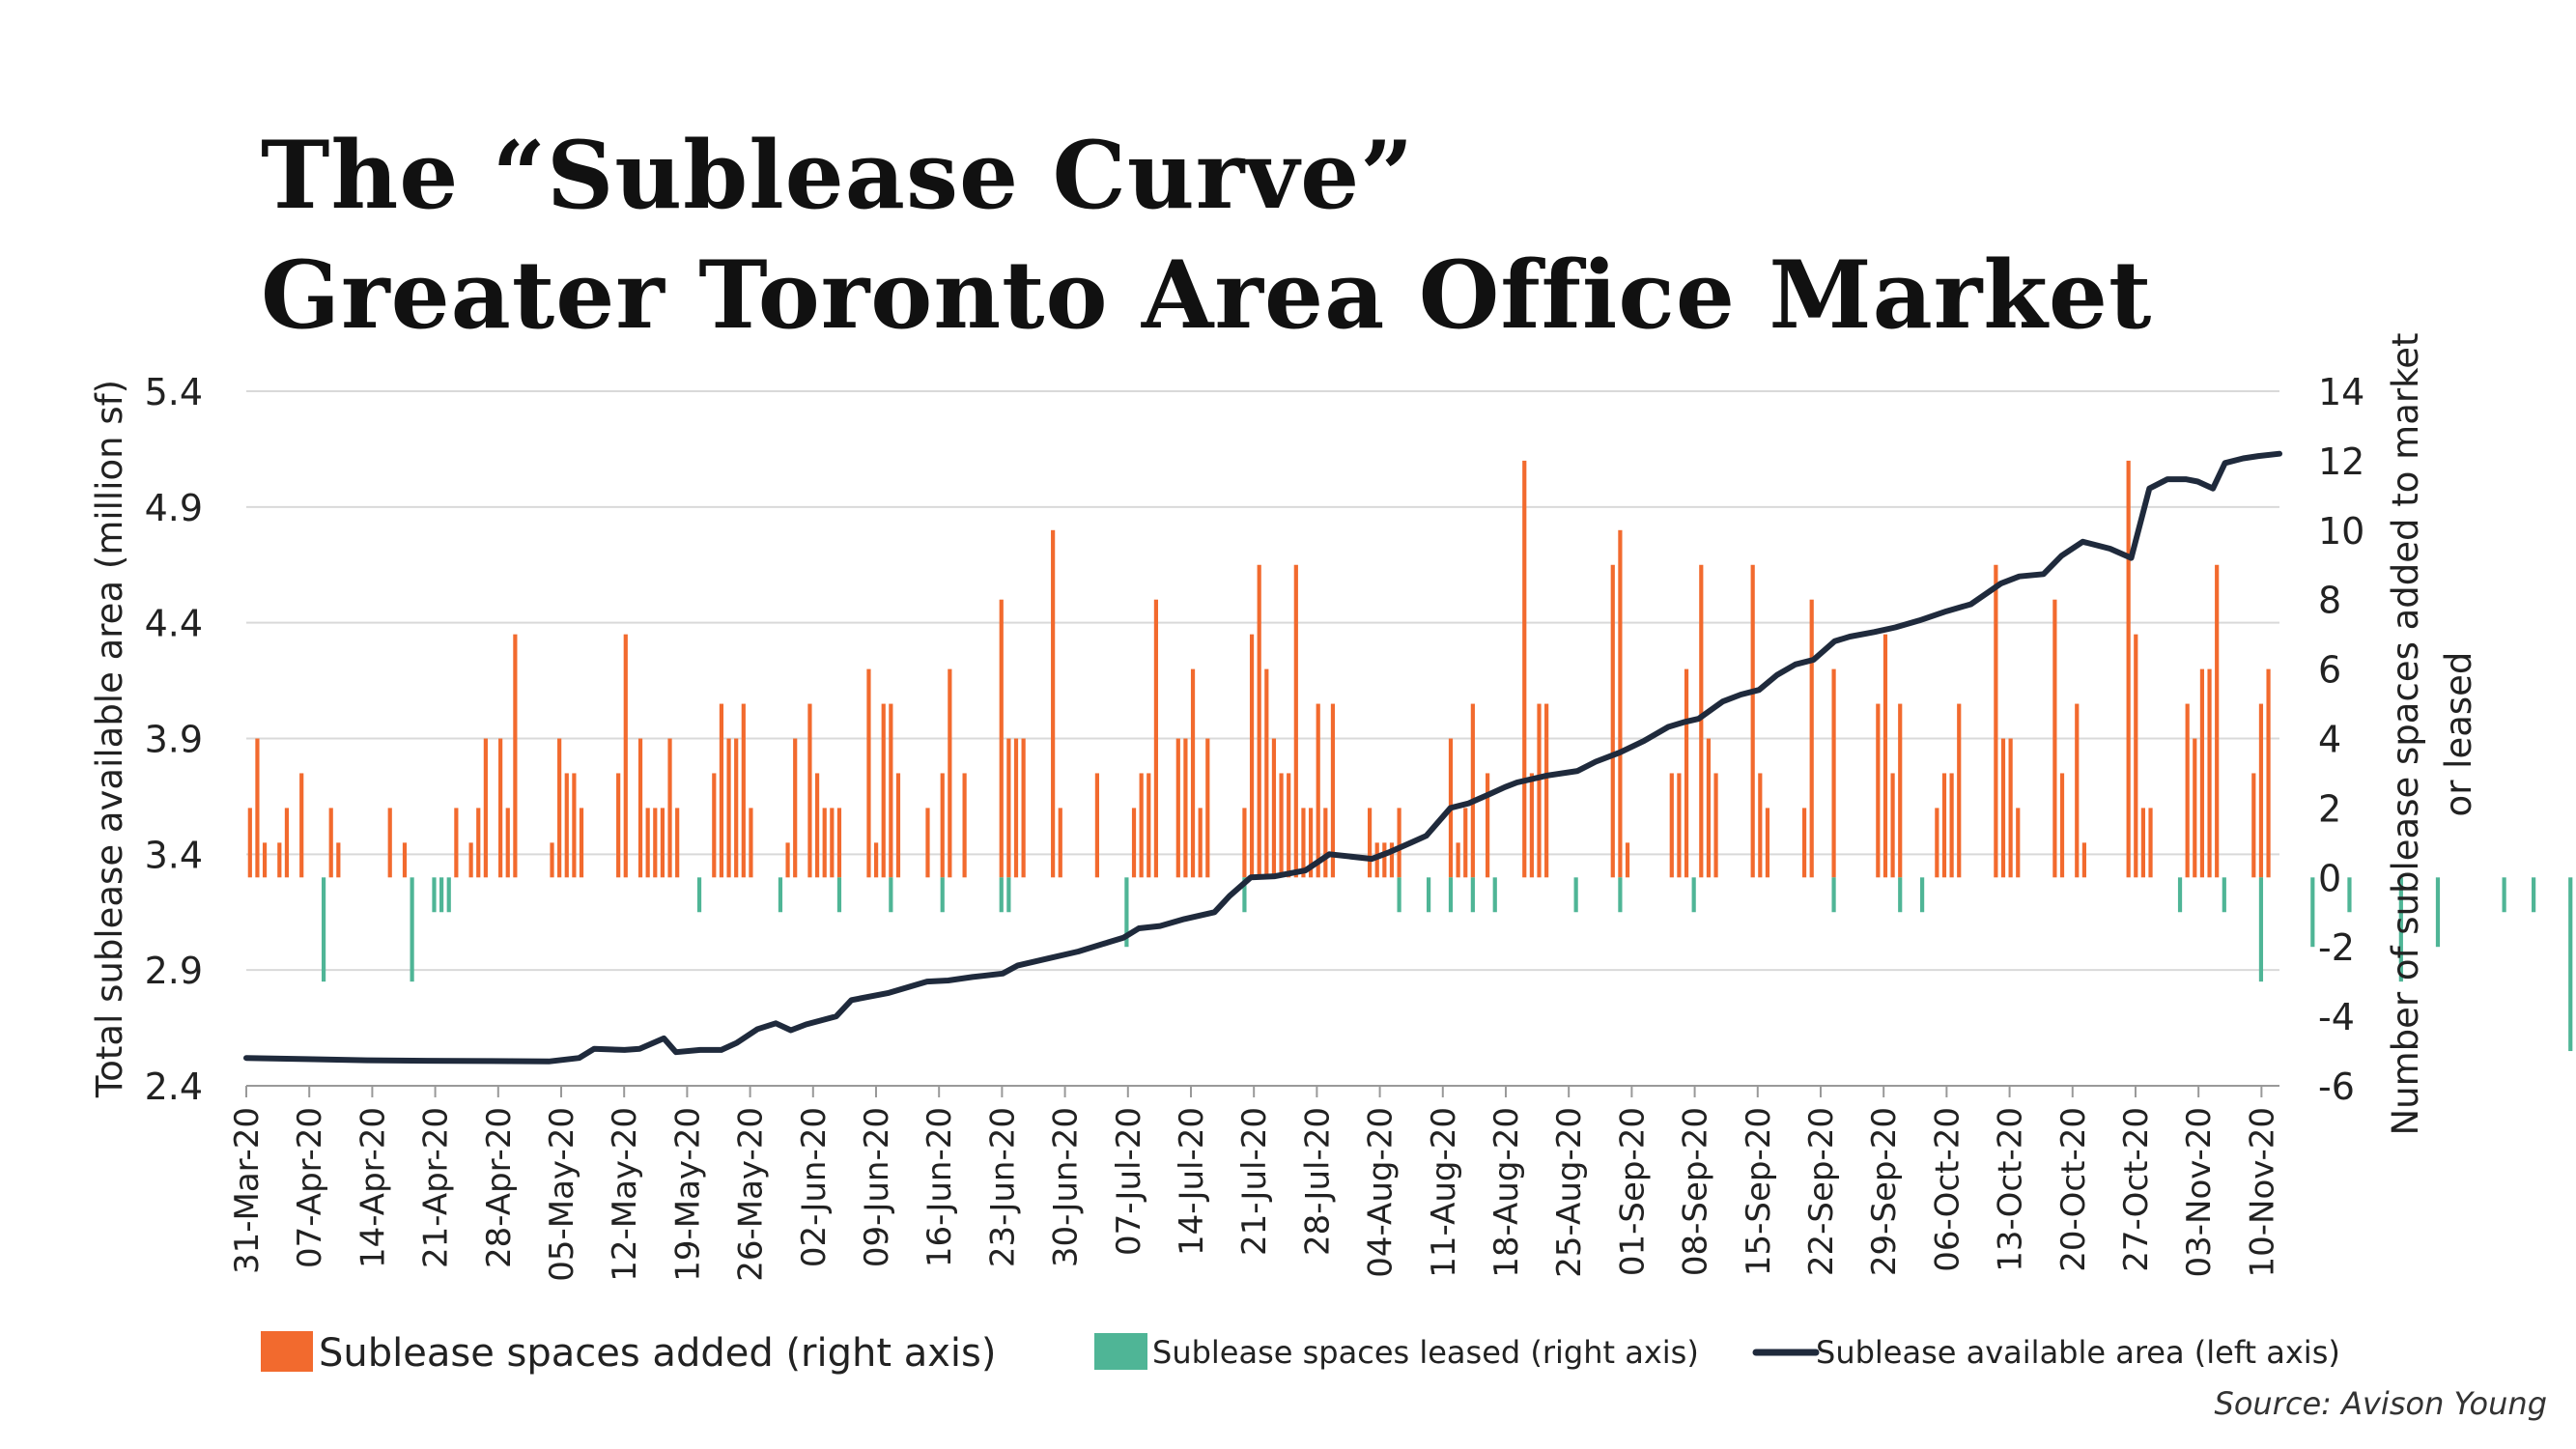 The height and width of the screenshot is (1449, 2576). Describe the element at coordinates (838, 175) in the screenshot. I see `title-line-1: The “Sublease Curve”` at that location.